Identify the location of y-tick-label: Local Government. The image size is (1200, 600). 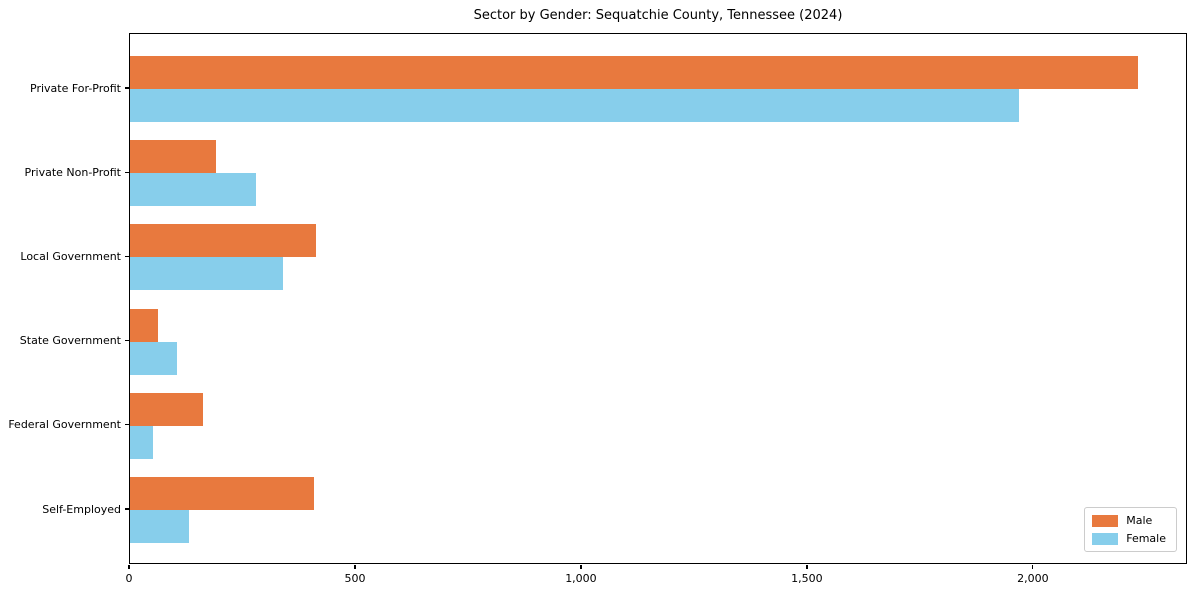
(70, 256).